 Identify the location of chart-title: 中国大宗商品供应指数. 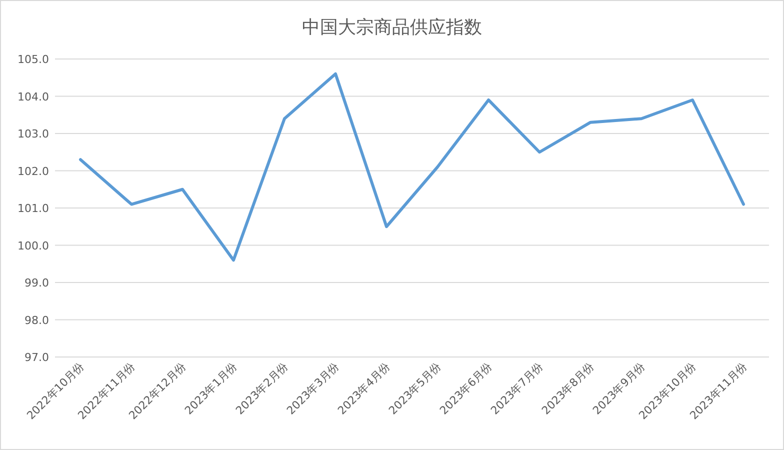
(392, 27).